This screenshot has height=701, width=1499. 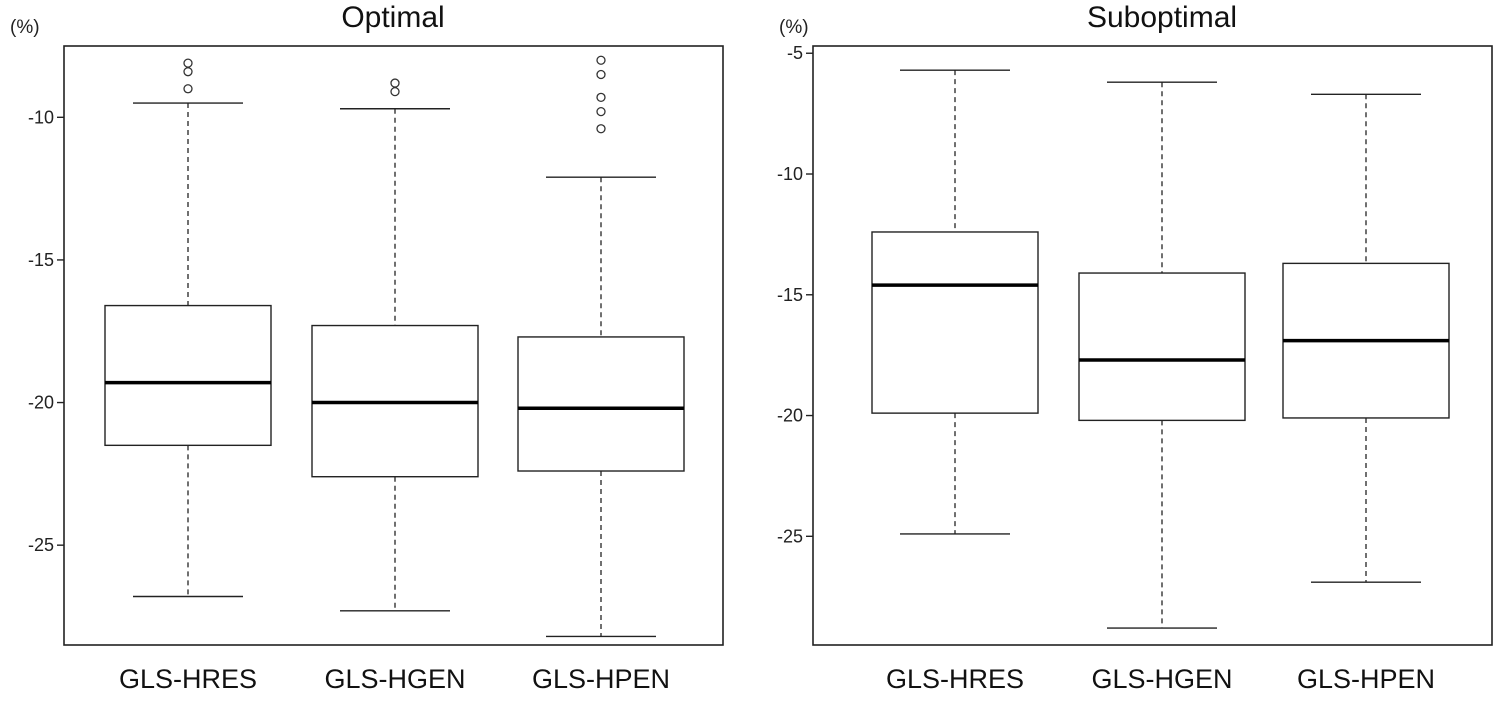 What do you see at coordinates (1162, 17) in the screenshot?
I see `chart-title: Suboptimal` at bounding box center [1162, 17].